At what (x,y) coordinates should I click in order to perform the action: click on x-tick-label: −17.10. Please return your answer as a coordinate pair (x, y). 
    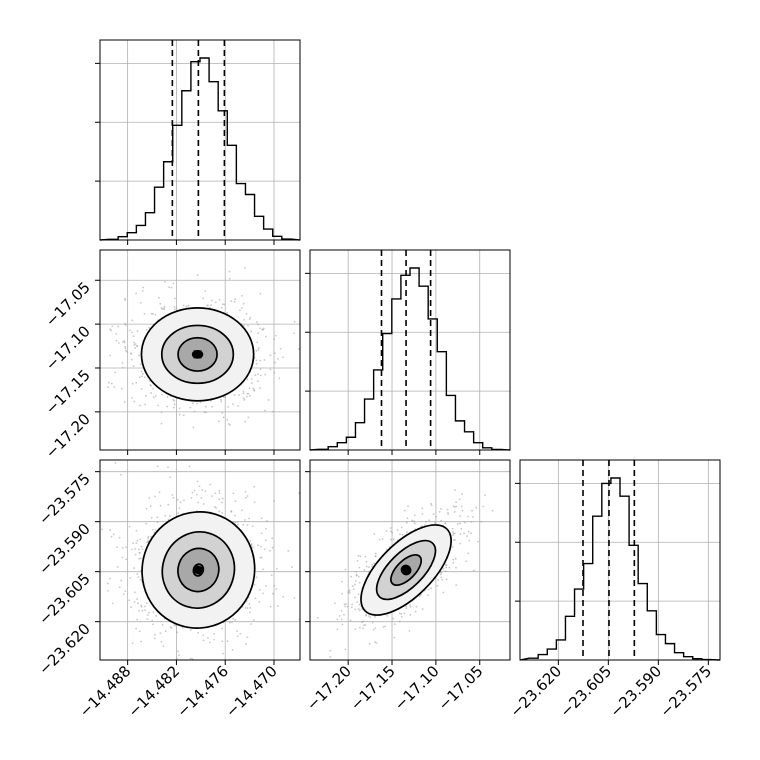
    Looking at the image, I should click on (417, 688).